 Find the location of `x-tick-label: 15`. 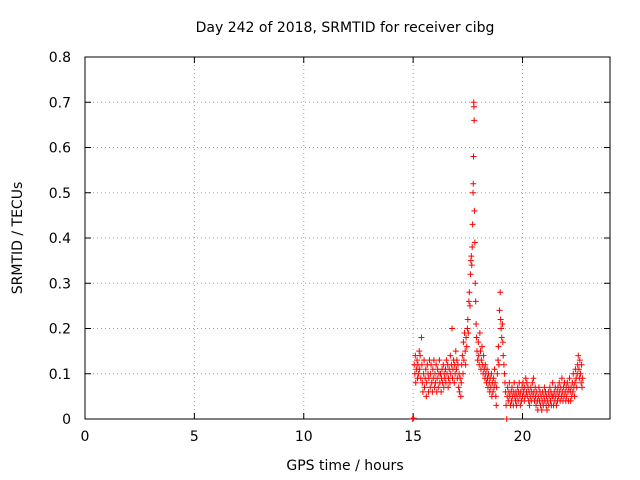

x-tick-label: 15 is located at coordinates (413, 437).